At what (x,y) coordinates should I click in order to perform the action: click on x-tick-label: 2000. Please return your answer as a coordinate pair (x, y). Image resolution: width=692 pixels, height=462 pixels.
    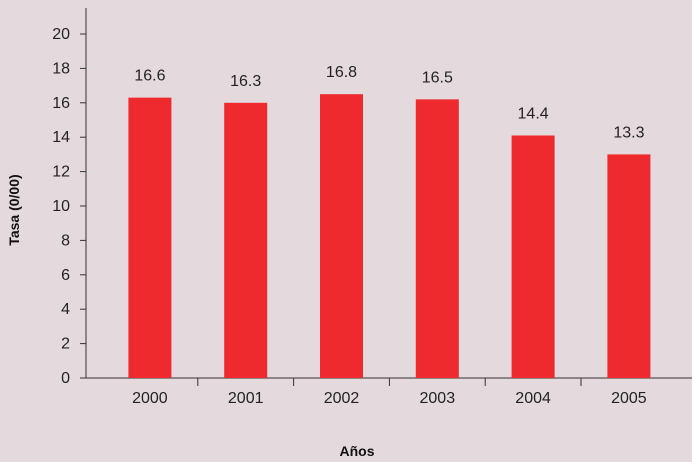
    Looking at the image, I should click on (150, 398).